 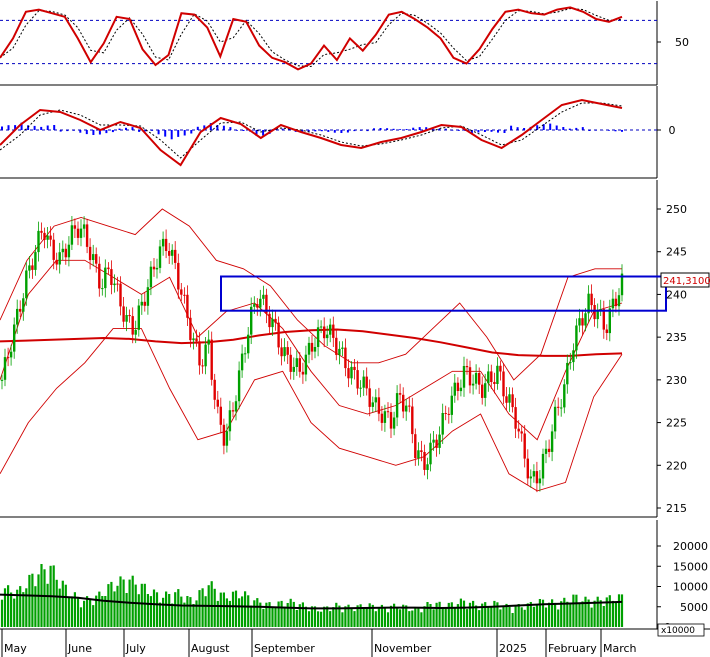 What do you see at coordinates (676, 465) in the screenshot?
I see `price-tick-label-1: 220` at bounding box center [676, 465].